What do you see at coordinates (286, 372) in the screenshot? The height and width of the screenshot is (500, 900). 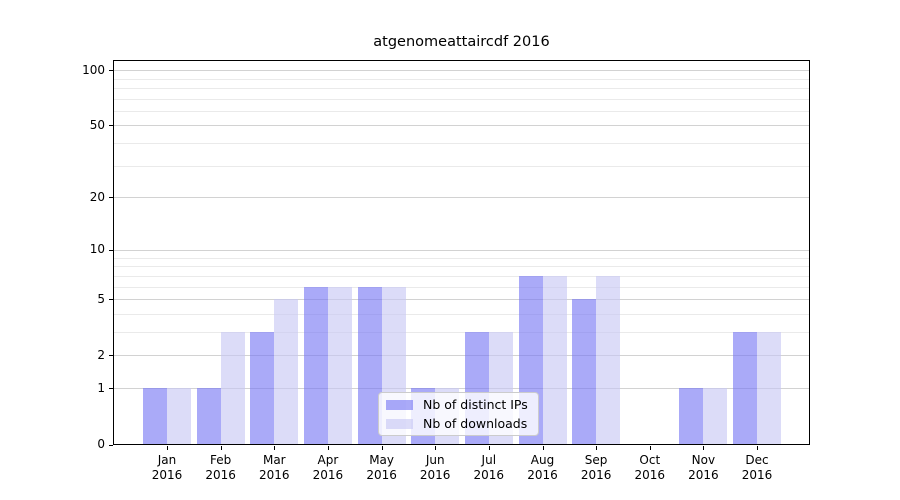 I see `bar-downloads-mar` at bounding box center [286, 372].